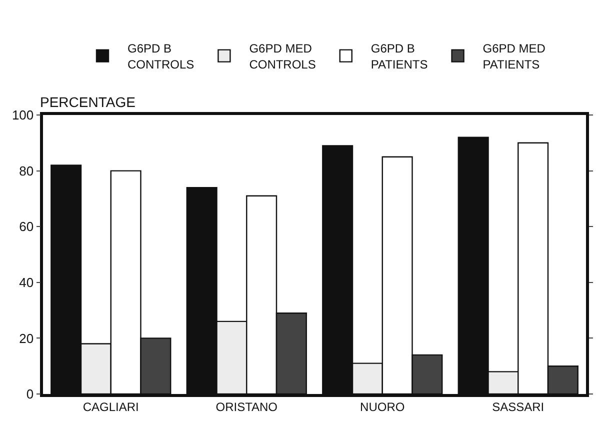  I want to click on x-tick-label: SASSARI, so click(518, 407).